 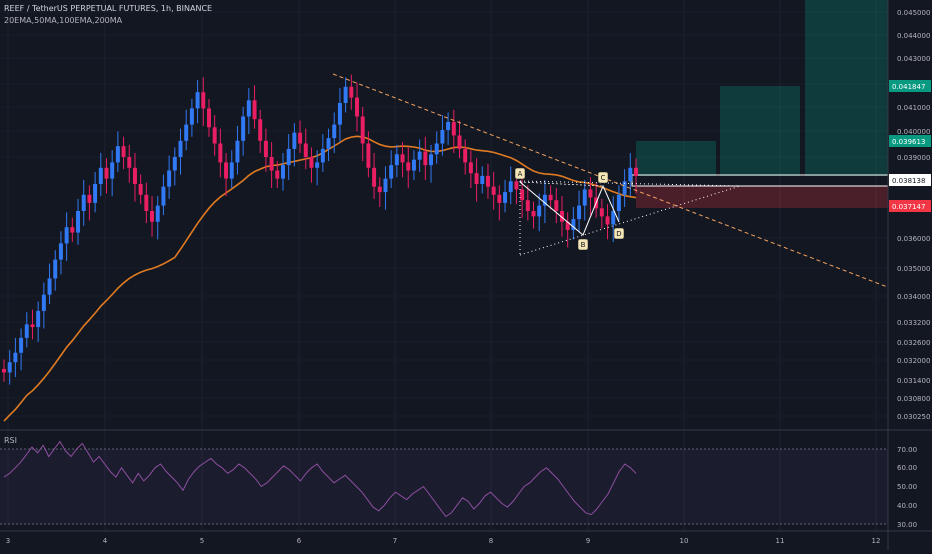 I want to click on price-tick-2: 0.043000, so click(x=913, y=59).